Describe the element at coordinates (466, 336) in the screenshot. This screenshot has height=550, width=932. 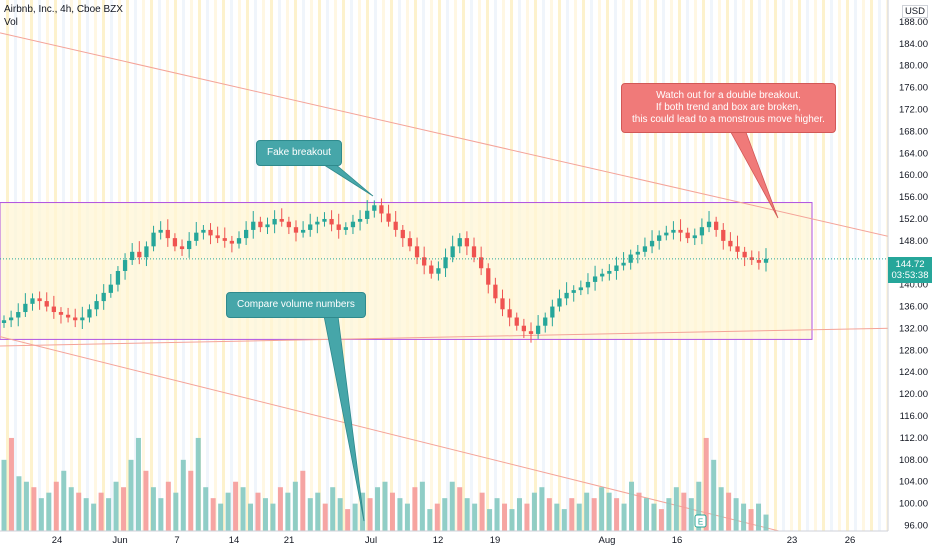
I see `lower-trendline` at that location.